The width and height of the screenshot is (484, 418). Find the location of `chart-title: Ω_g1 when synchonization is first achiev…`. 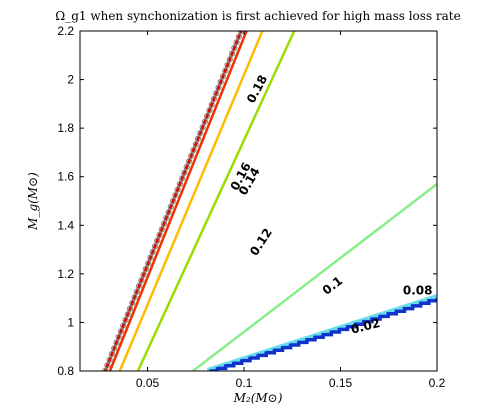

chart-title: Ω_g1 when synchonization is first achiev… is located at coordinates (257, 16).